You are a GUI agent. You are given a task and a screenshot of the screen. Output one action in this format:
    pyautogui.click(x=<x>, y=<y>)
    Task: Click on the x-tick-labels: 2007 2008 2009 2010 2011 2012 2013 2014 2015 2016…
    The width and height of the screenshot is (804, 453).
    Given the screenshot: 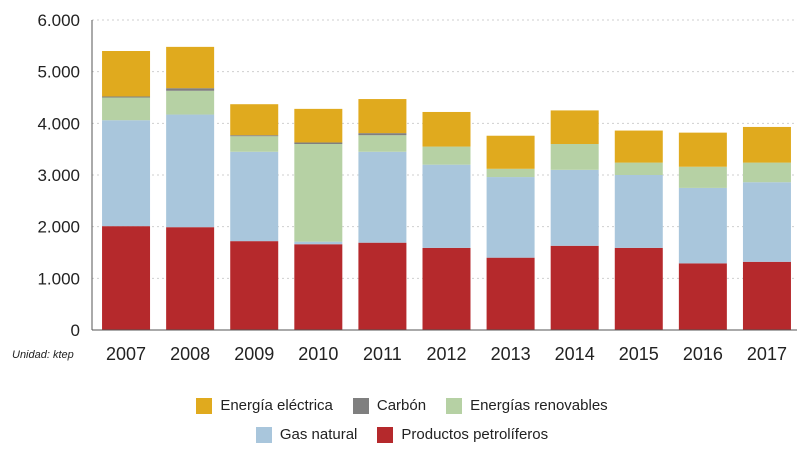 What is the action you would take?
    pyautogui.click(x=446, y=354)
    